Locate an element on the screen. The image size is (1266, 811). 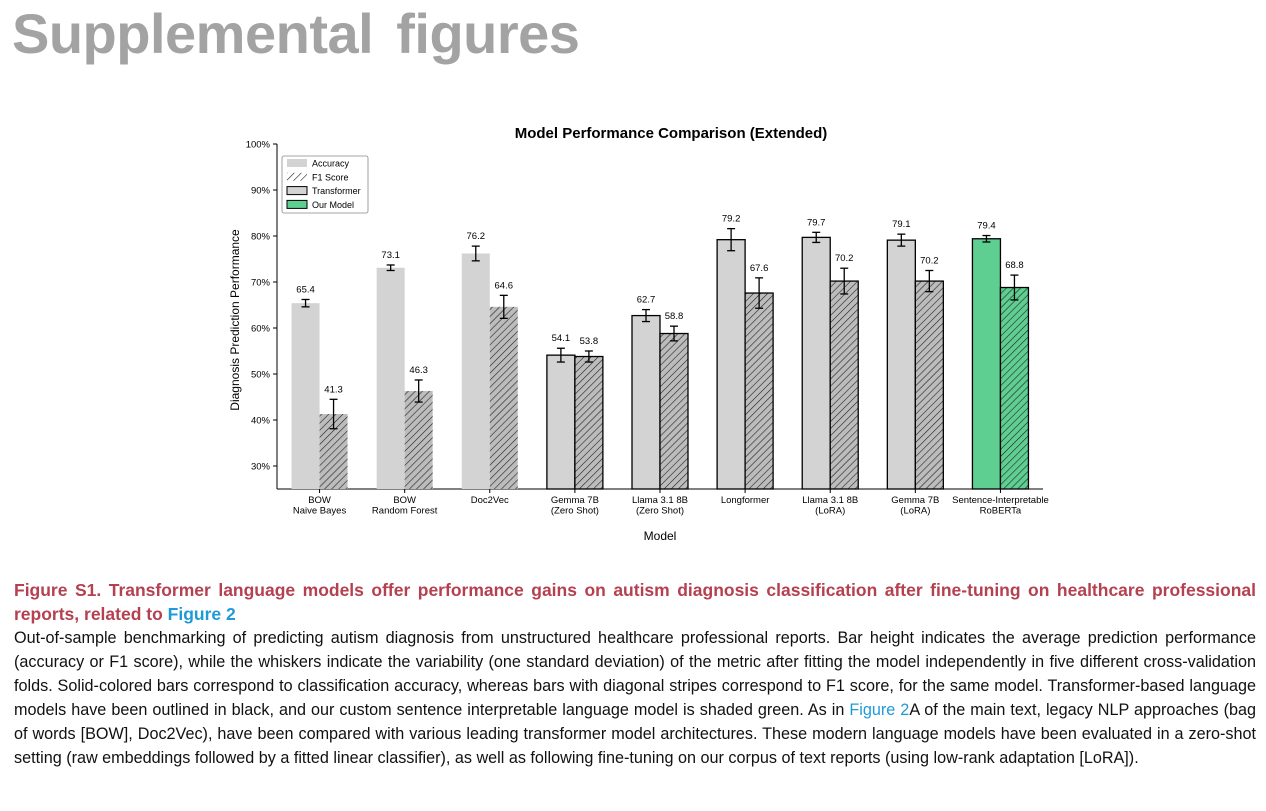
legend-swatch-f1-hatch is located at coordinates (297, 176).